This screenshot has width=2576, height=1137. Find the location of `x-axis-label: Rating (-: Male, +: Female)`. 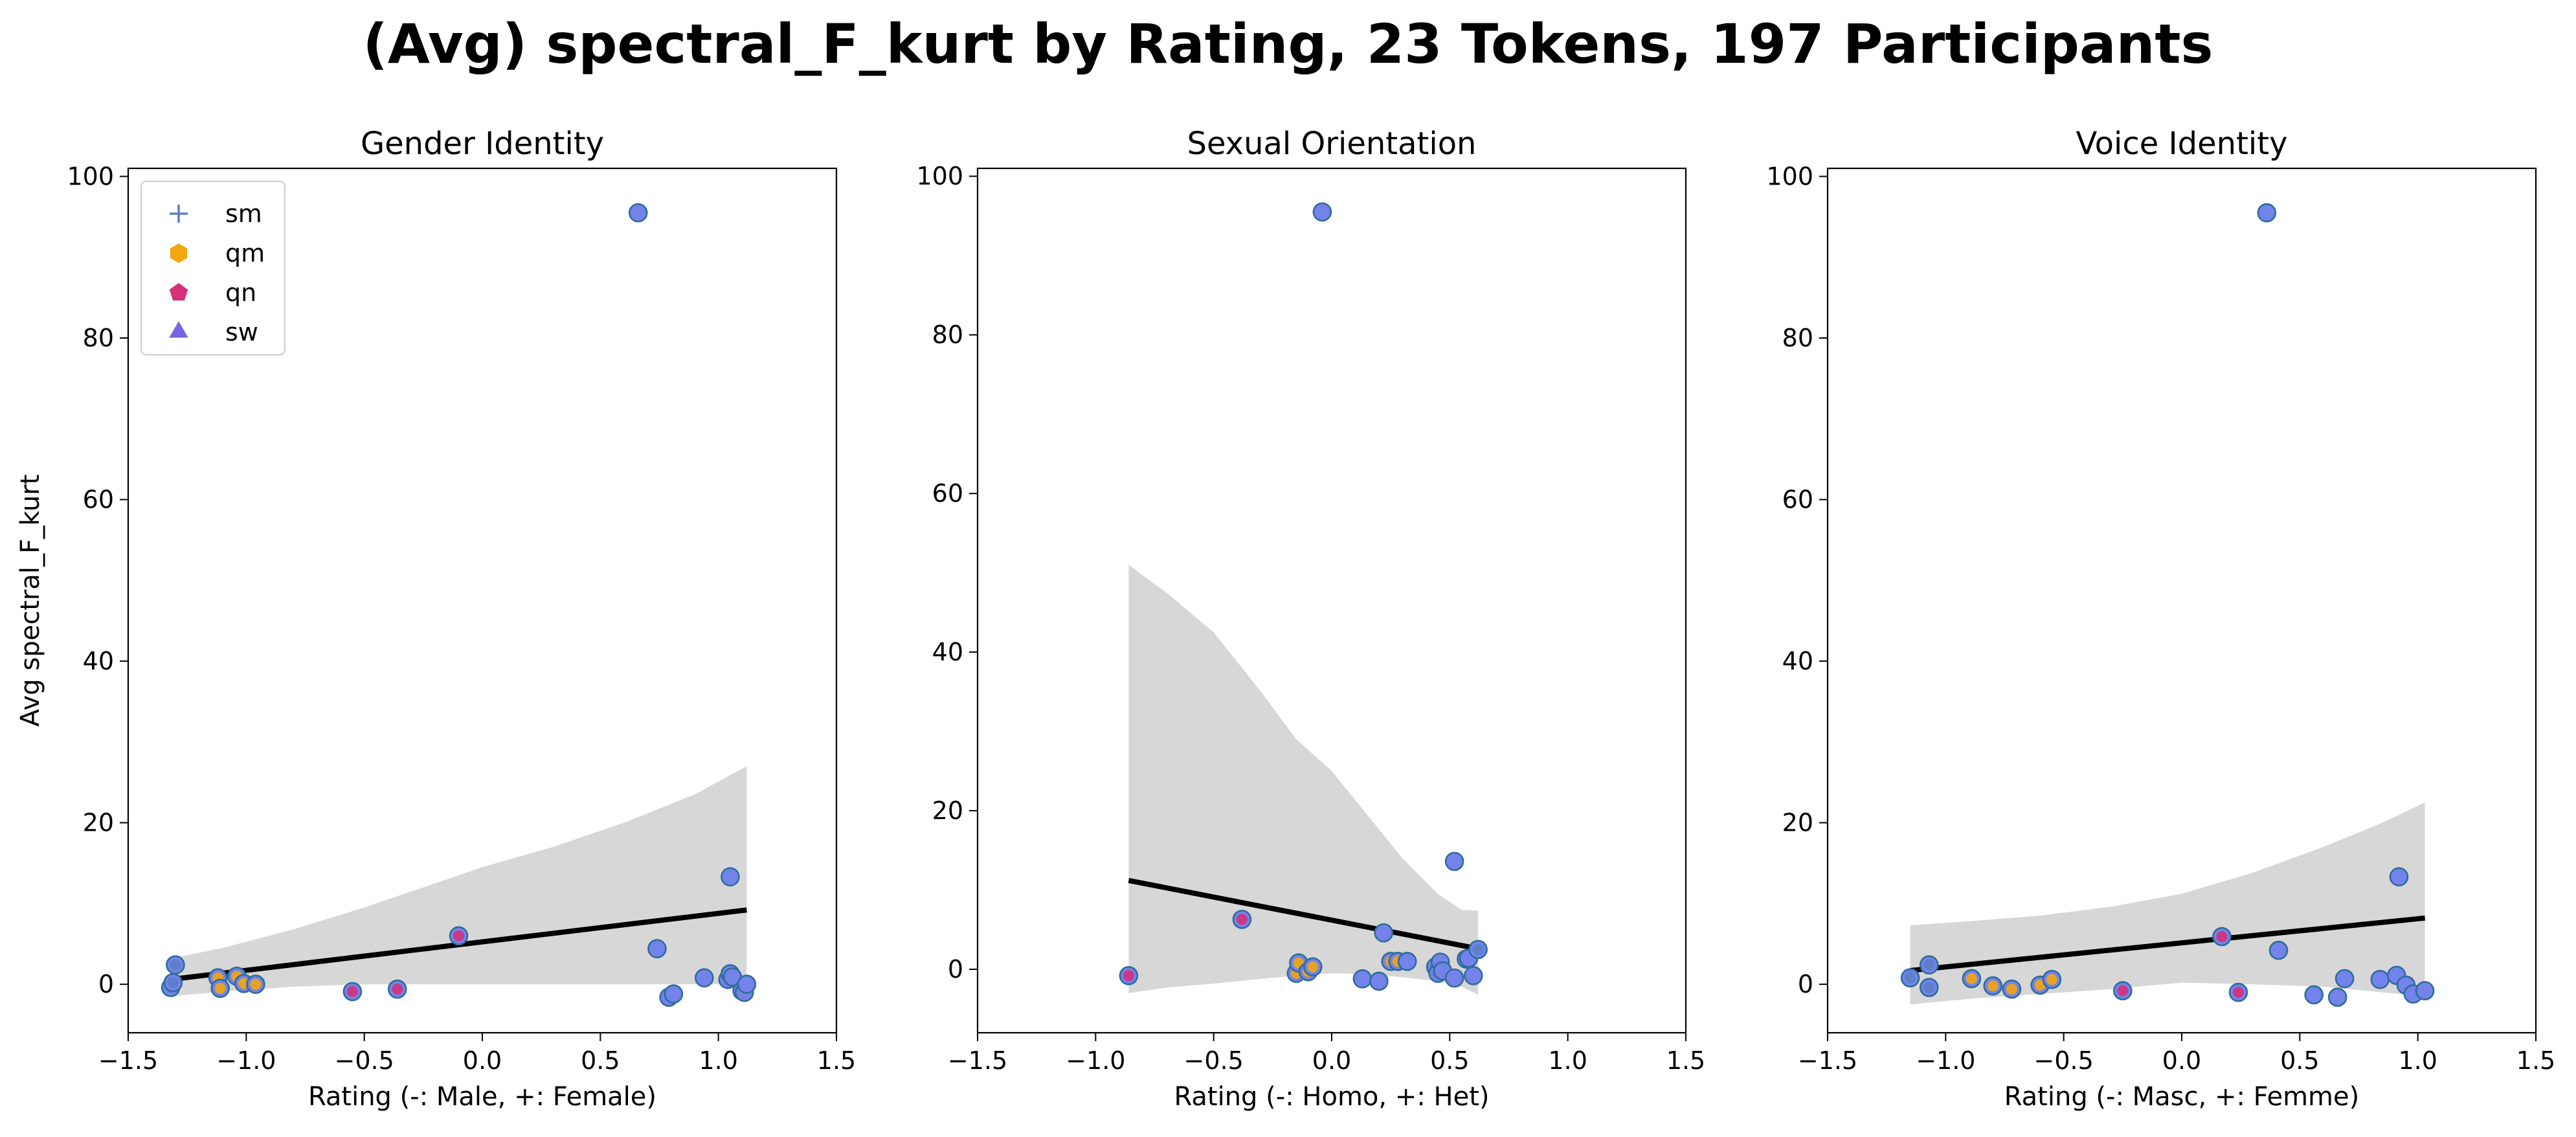

x-axis-label: Rating (-: Male, +: Female) is located at coordinates (482, 1097).